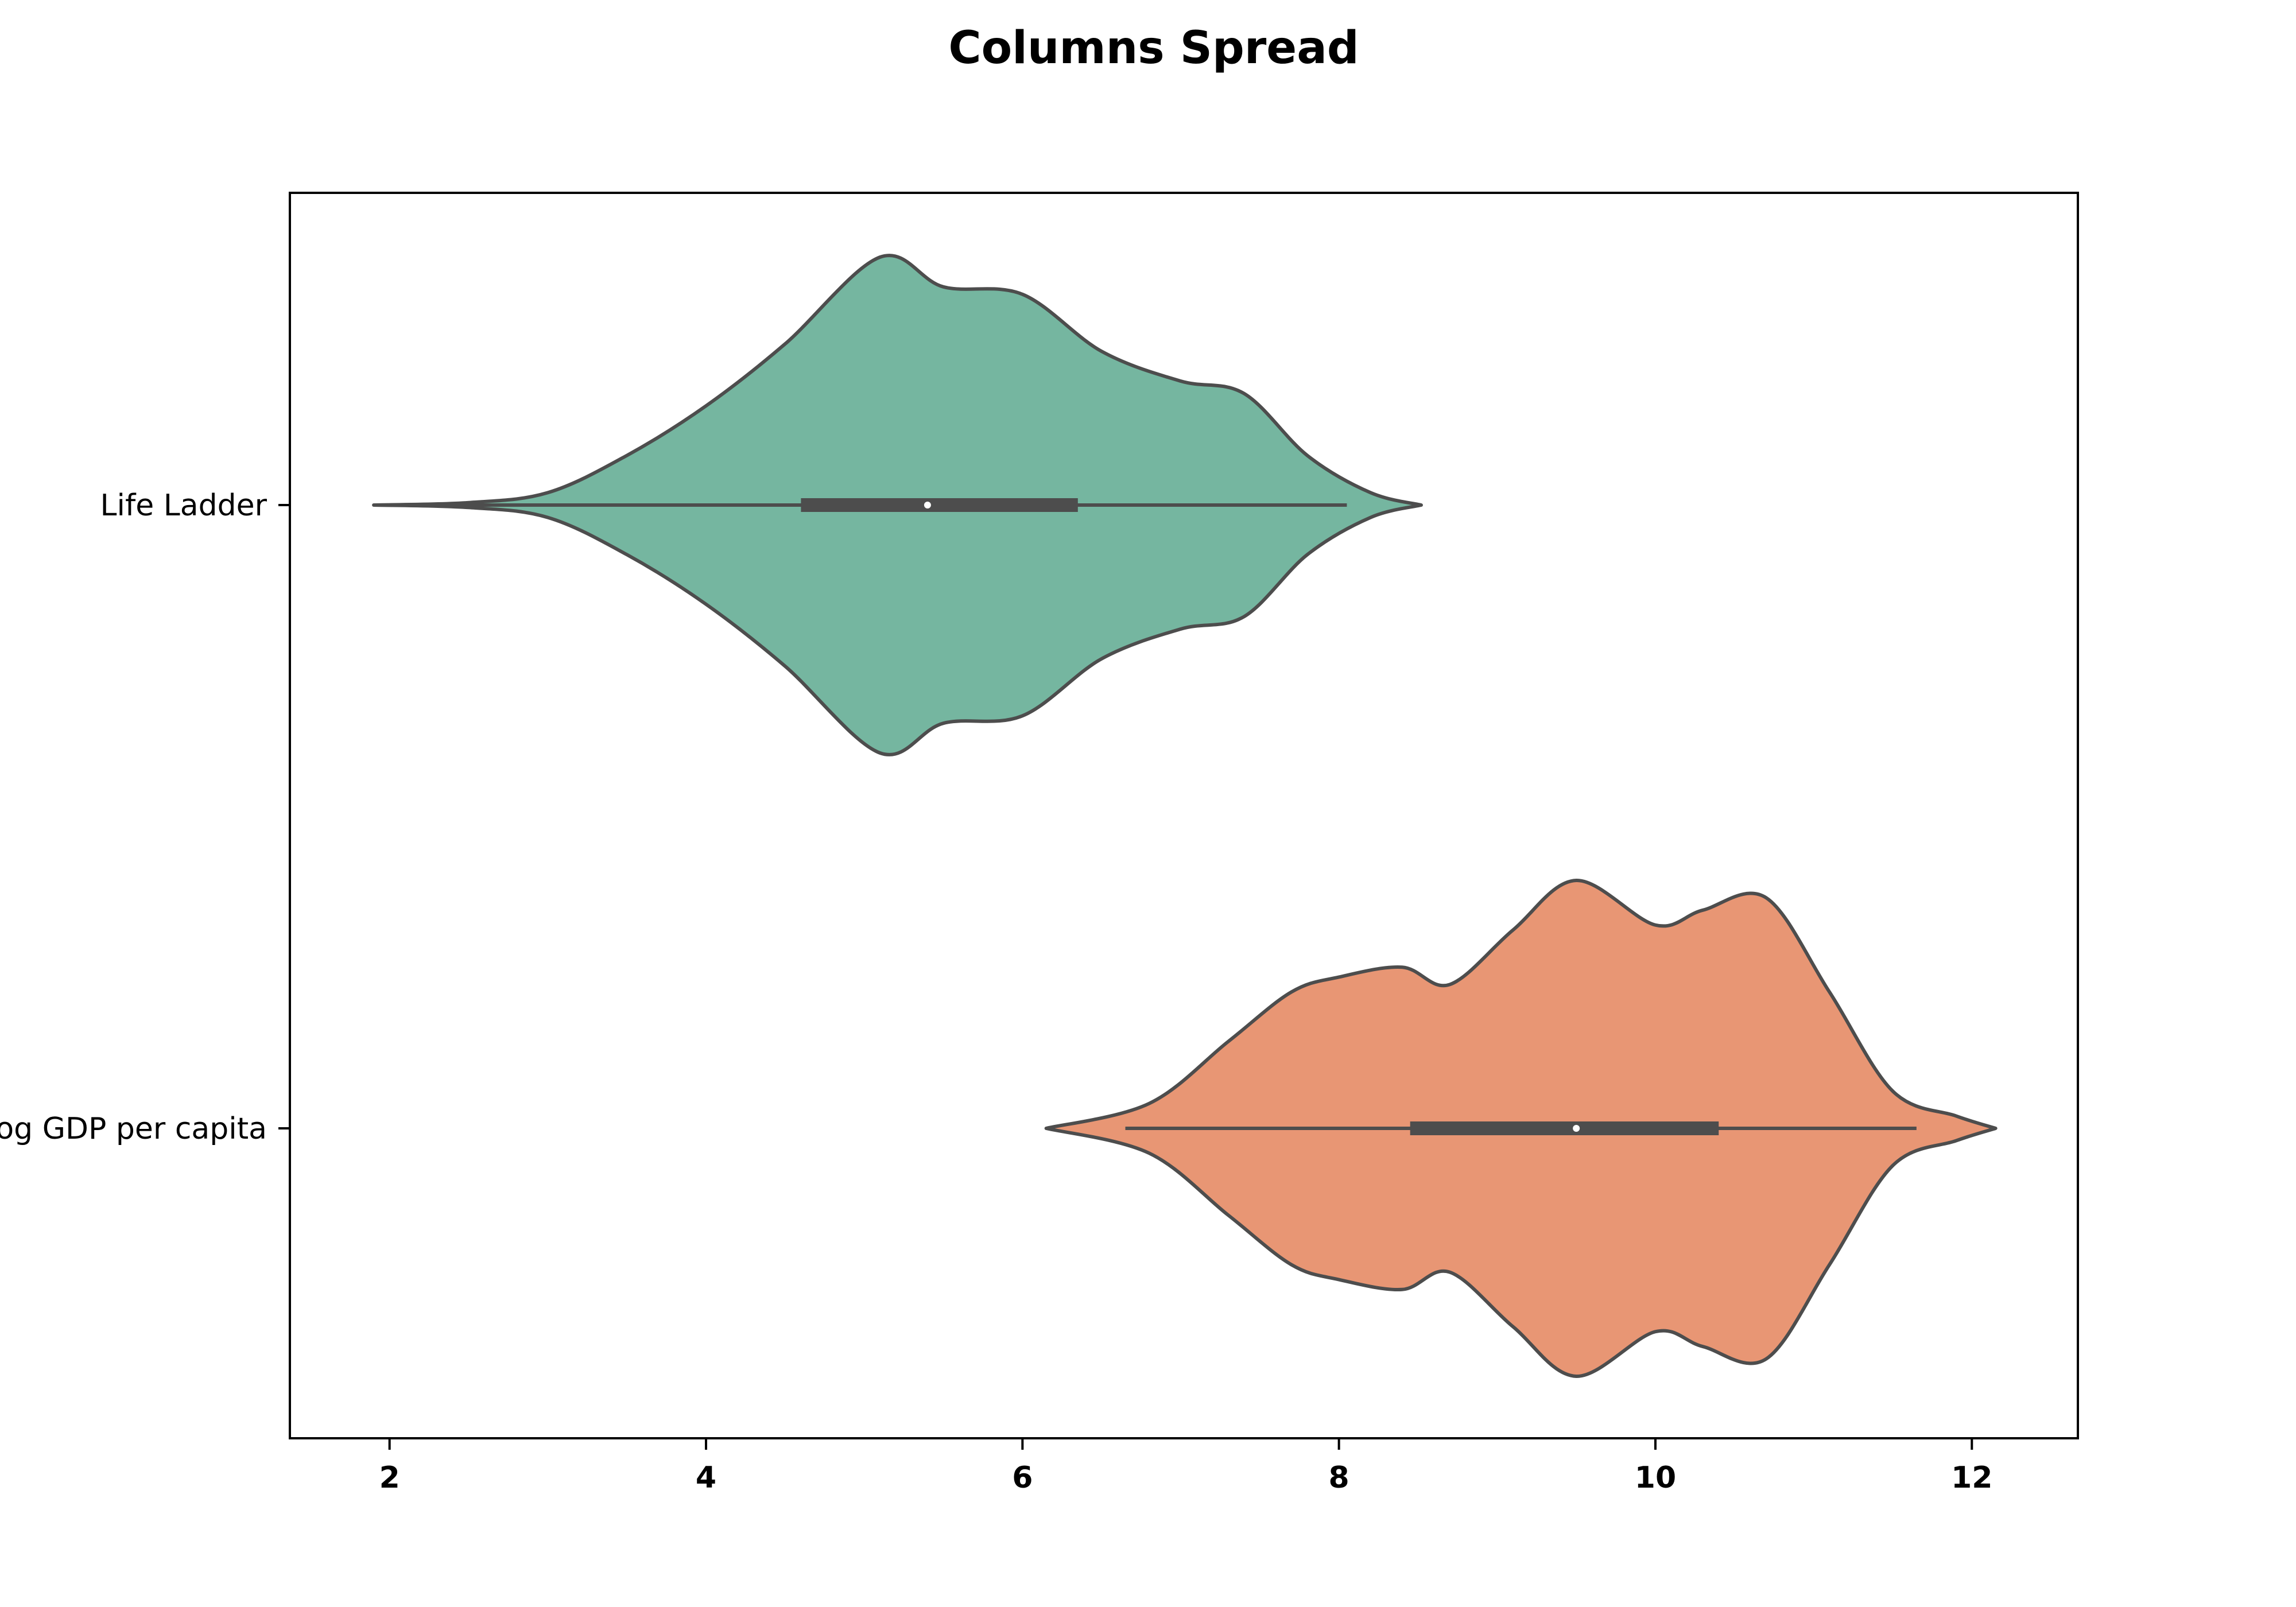 This screenshot has width=2296, height=1607. Describe the element at coordinates (1655, 1478) in the screenshot. I see `xtick-label-10: 10` at that location.